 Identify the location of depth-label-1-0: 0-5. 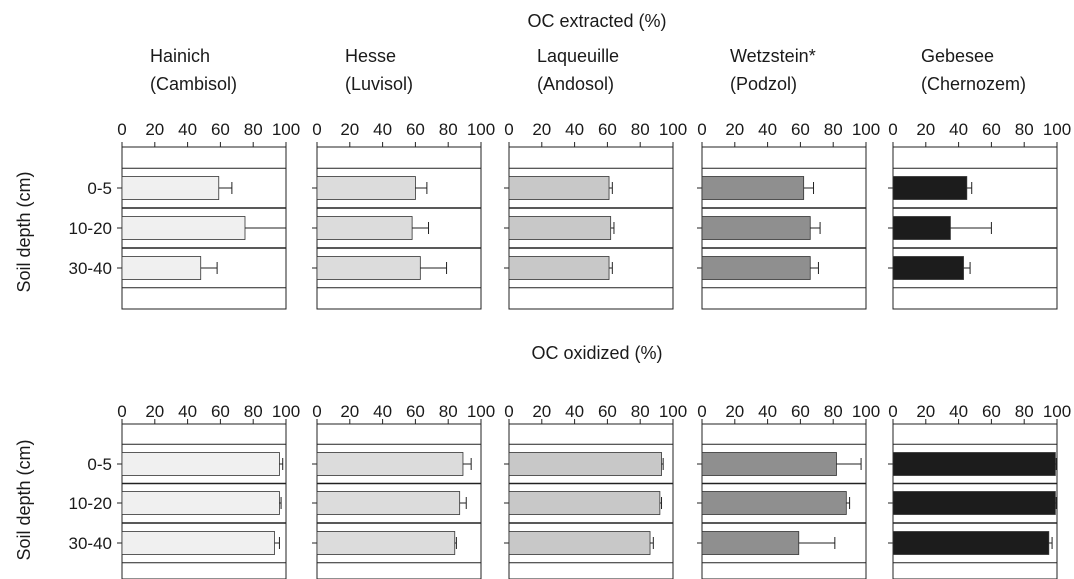
(99, 464).